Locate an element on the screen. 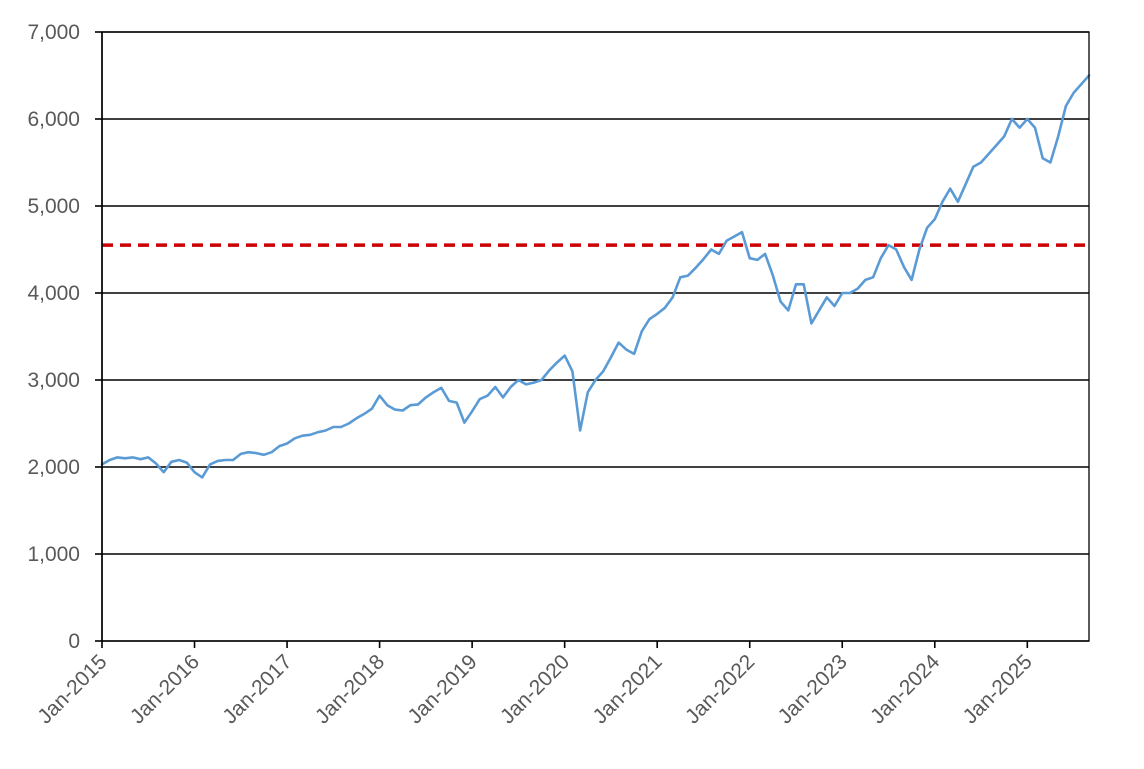 The height and width of the screenshot is (769, 1144). y-tick-label: 4,000 is located at coordinates (53, 293).